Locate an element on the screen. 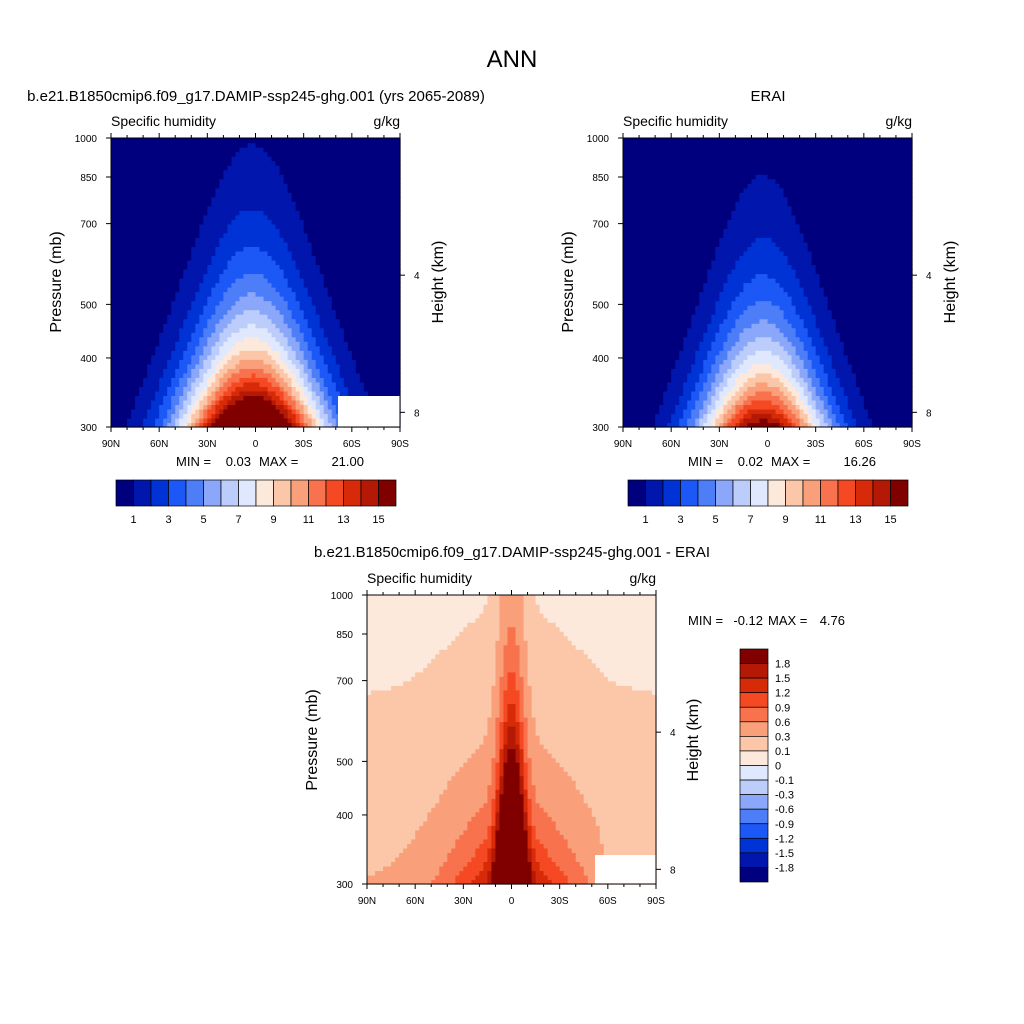  y-right-tick-label: 8 is located at coordinates (417, 413).